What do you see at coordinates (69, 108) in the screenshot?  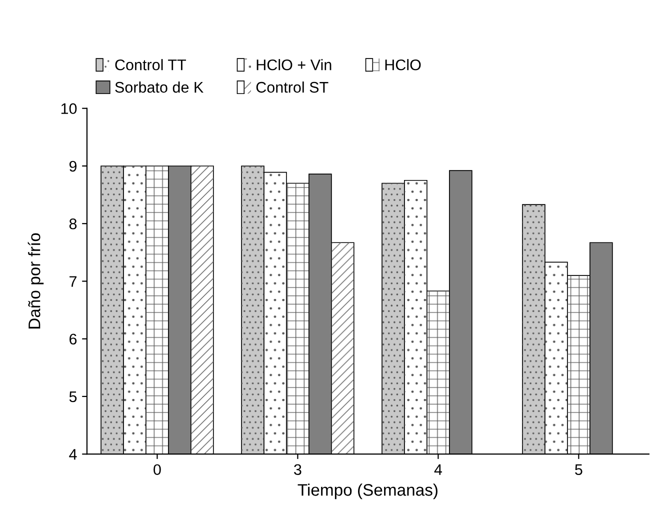 I see `y-tick-label: 10` at bounding box center [69, 108].